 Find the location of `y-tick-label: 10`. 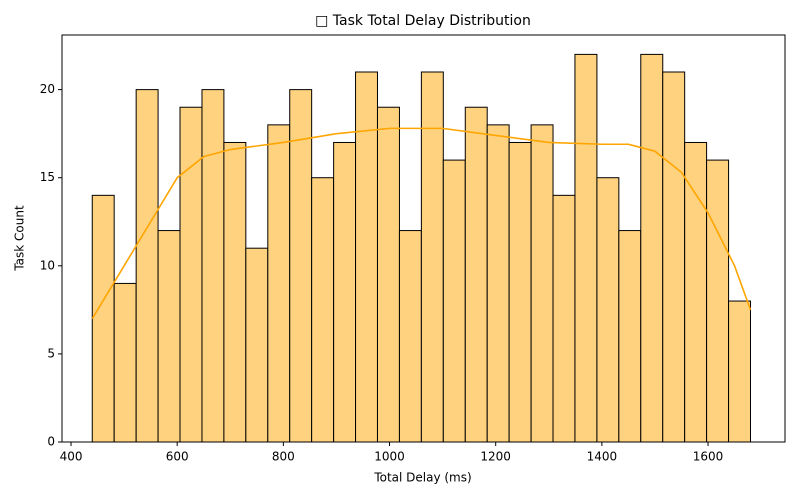

y-tick-label: 10 is located at coordinates (47, 265).